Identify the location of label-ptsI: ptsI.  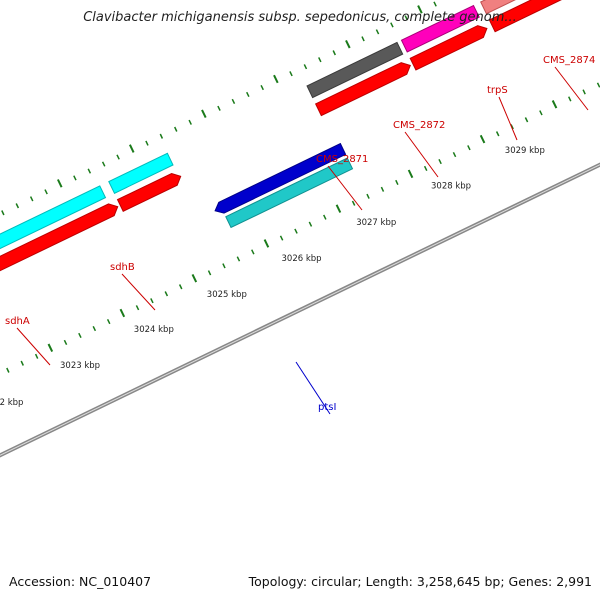
(327, 407).